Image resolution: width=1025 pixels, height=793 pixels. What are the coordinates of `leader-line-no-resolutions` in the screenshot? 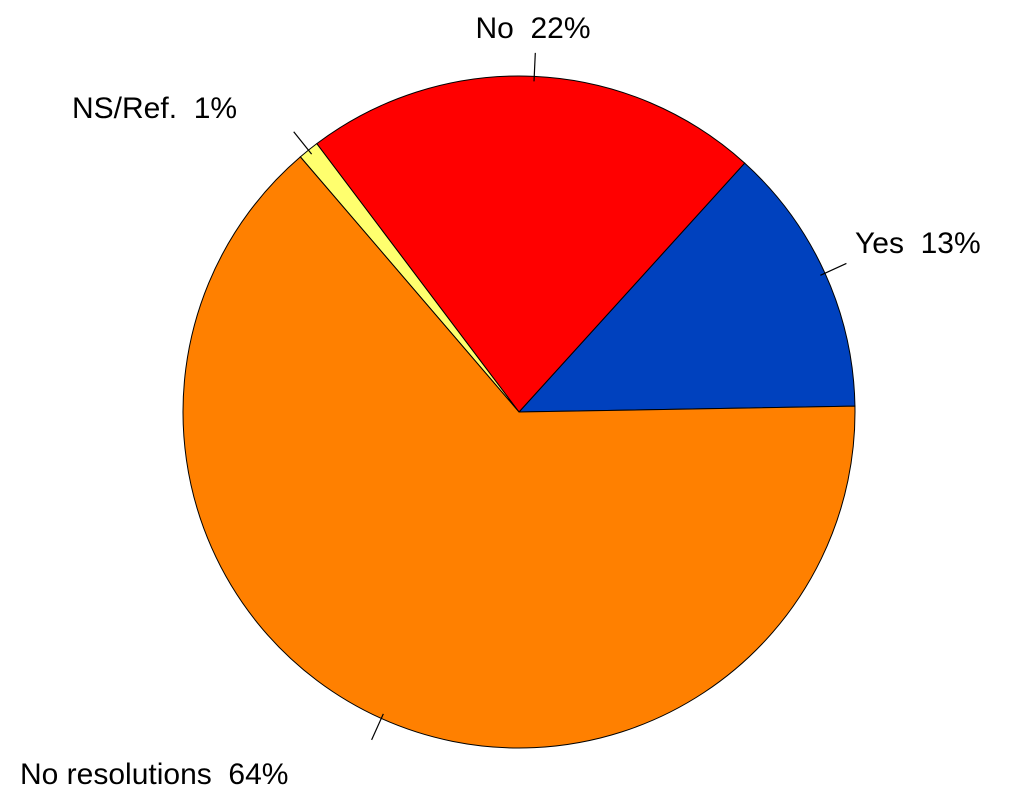 It's located at (377, 727).